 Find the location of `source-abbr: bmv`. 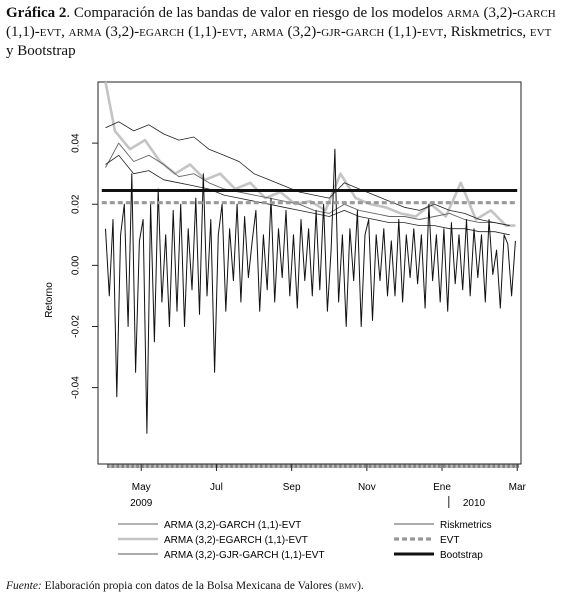

source-abbr: bmv is located at coordinates (348, 586).